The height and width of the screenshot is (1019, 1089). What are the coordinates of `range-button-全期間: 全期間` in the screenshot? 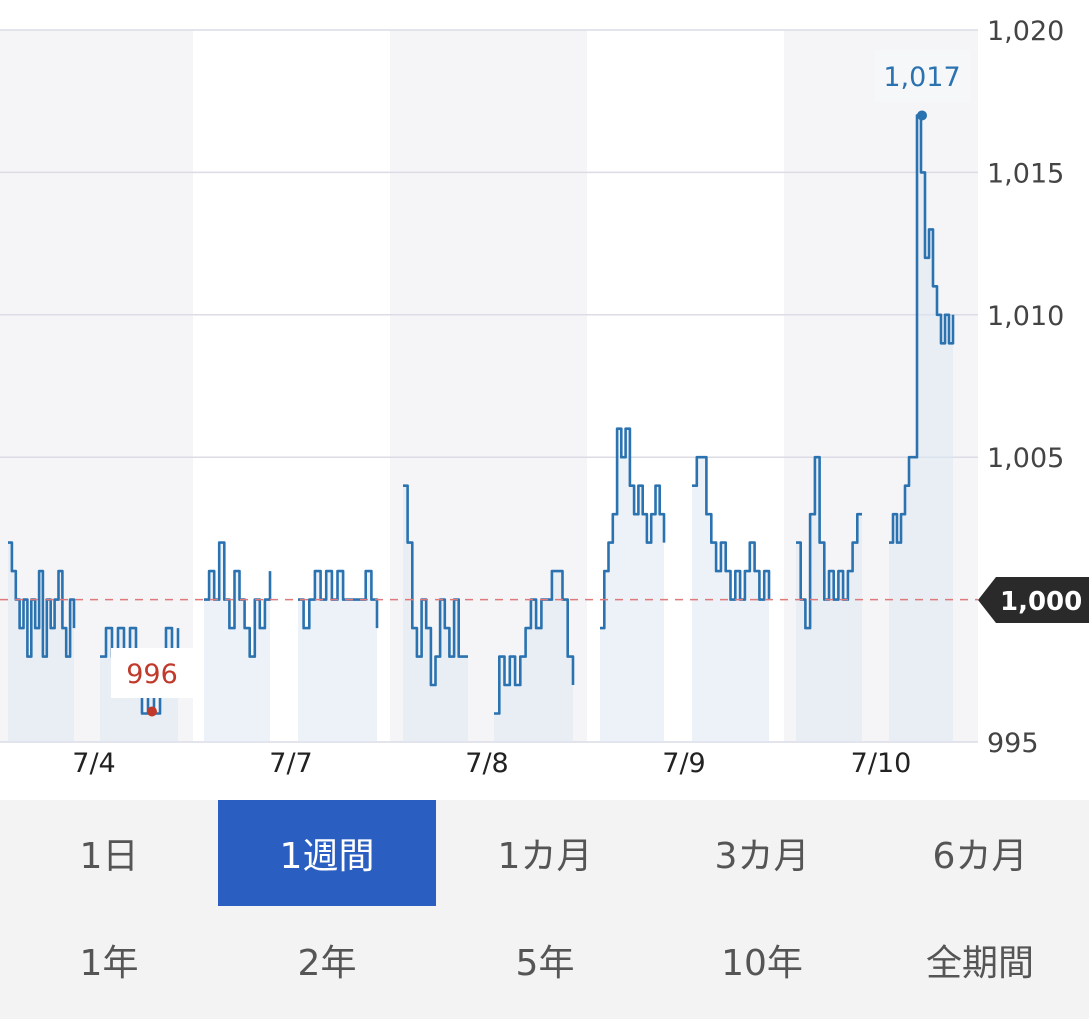 It's located at (979, 963).